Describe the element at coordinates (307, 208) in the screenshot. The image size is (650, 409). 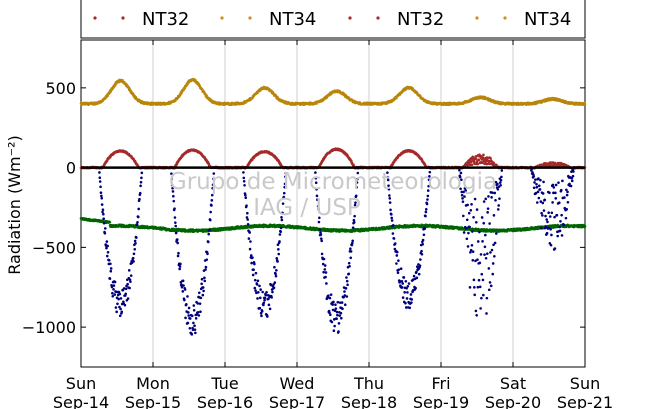
I see `watermark-line-2: IAG / USP` at that location.